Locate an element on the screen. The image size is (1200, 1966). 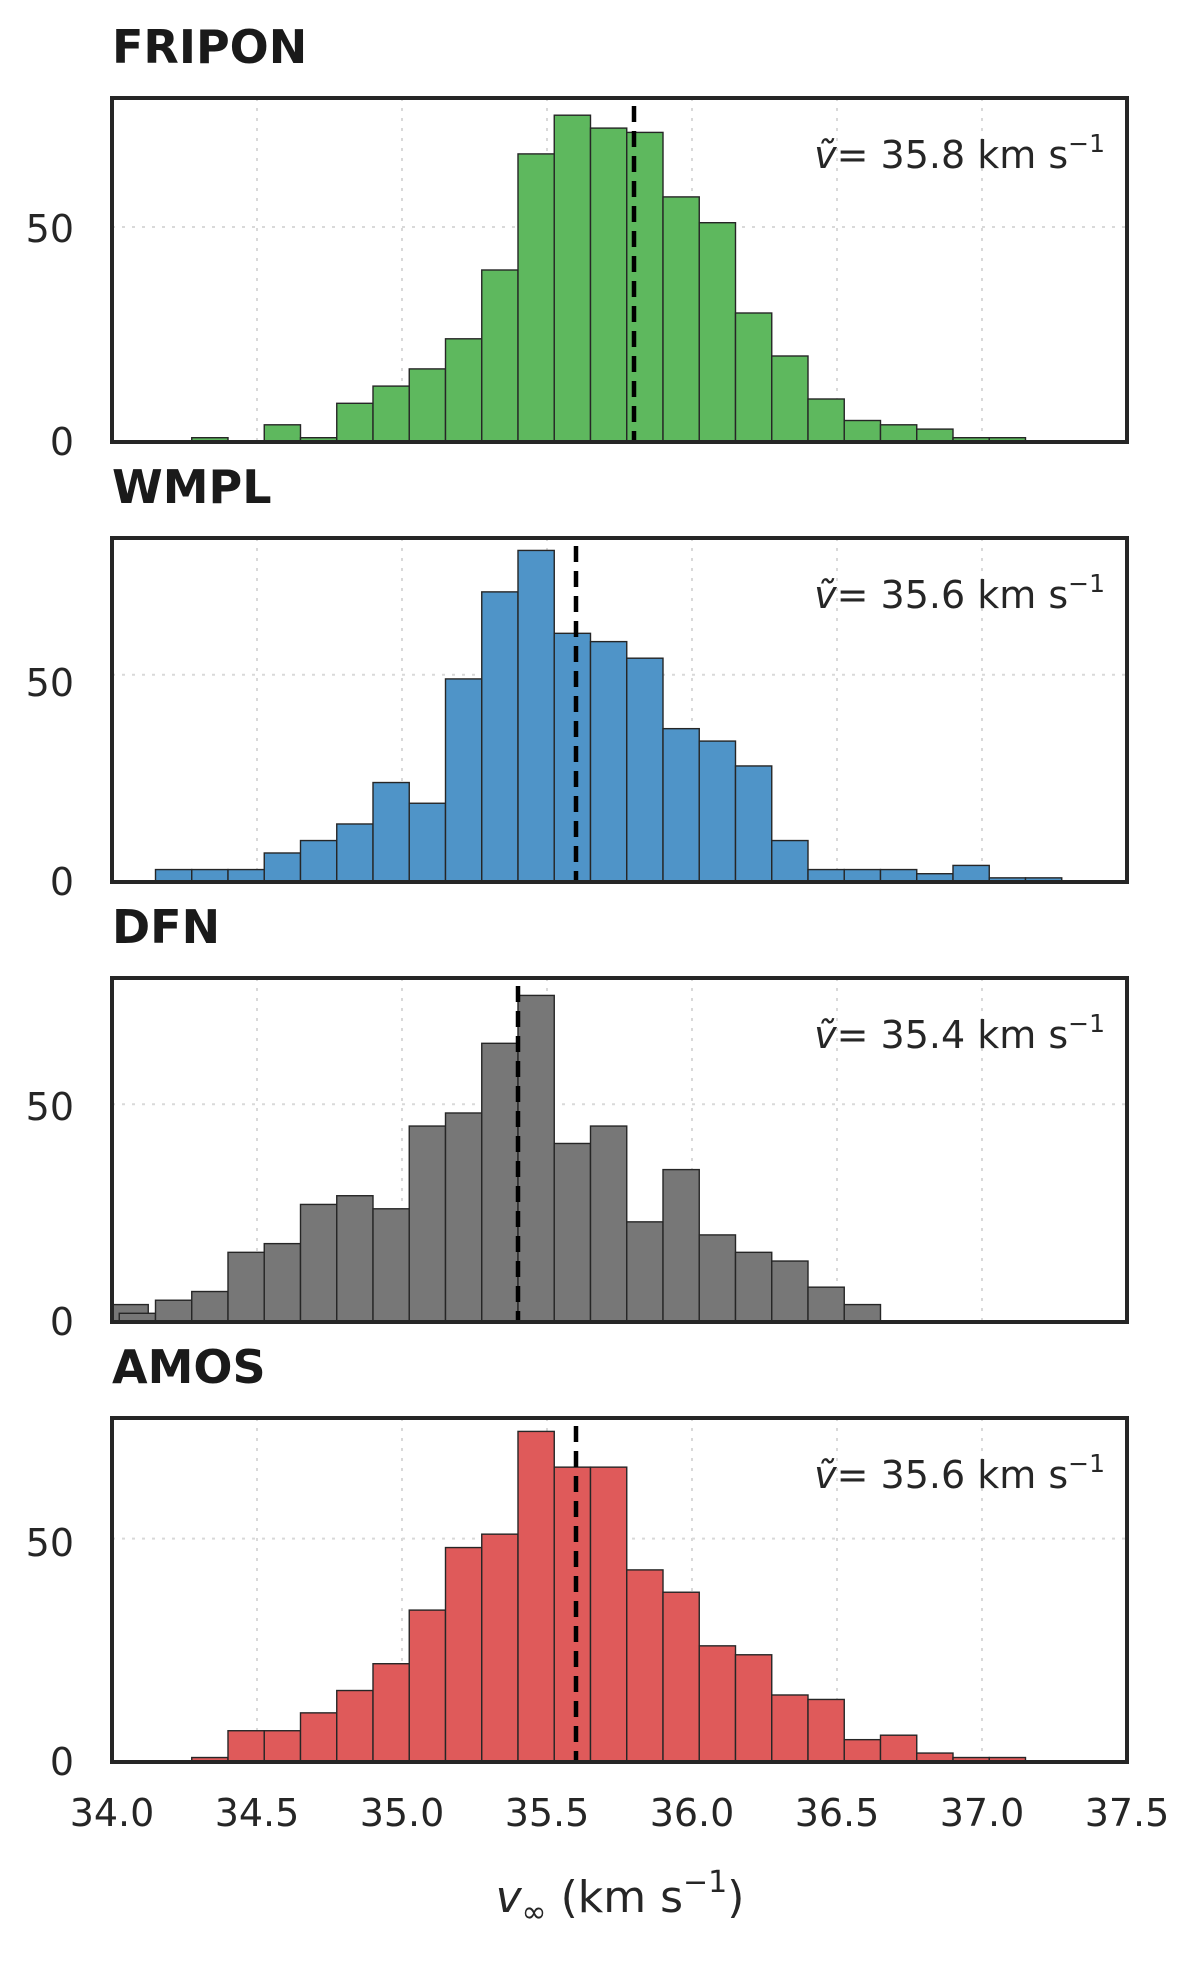
panel-title-dfn: DFN is located at coordinates (166, 927).